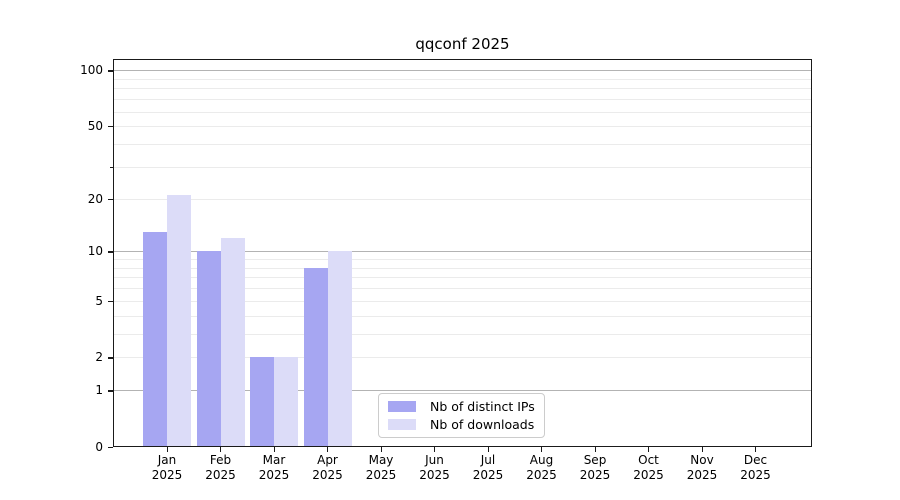 The height and width of the screenshot is (500, 900). Describe the element at coordinates (274, 467) in the screenshot. I see `x-tick-label: Mar 2025` at that location.